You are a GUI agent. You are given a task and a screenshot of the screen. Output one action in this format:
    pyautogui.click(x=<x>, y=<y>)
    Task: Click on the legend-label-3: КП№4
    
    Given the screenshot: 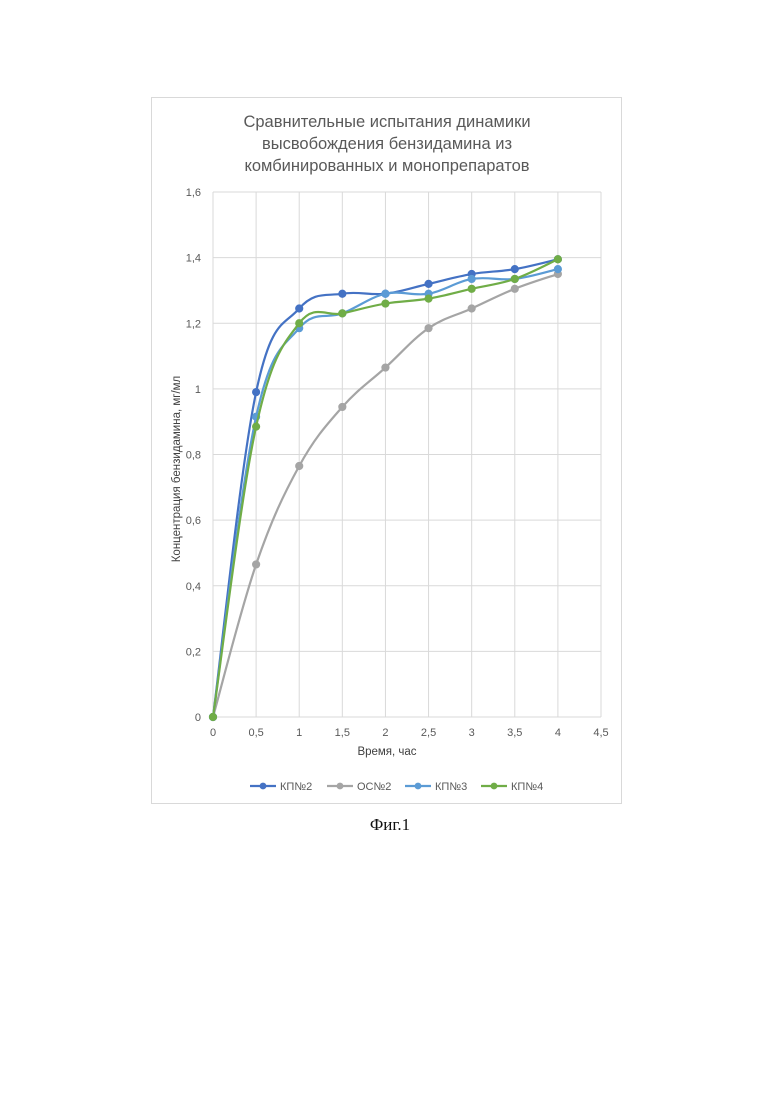 What is the action you would take?
    pyautogui.click(x=527, y=787)
    